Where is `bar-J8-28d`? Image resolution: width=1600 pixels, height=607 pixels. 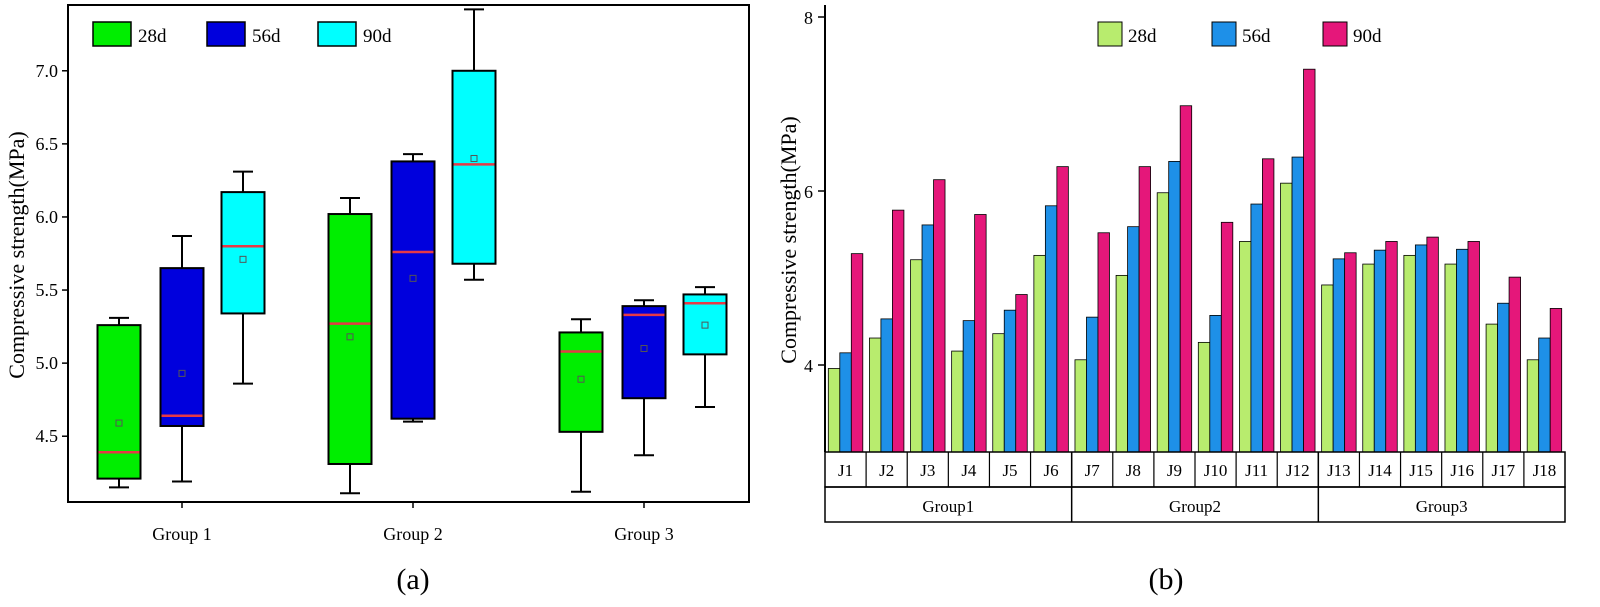 bar-J8-28d is located at coordinates (1121, 363).